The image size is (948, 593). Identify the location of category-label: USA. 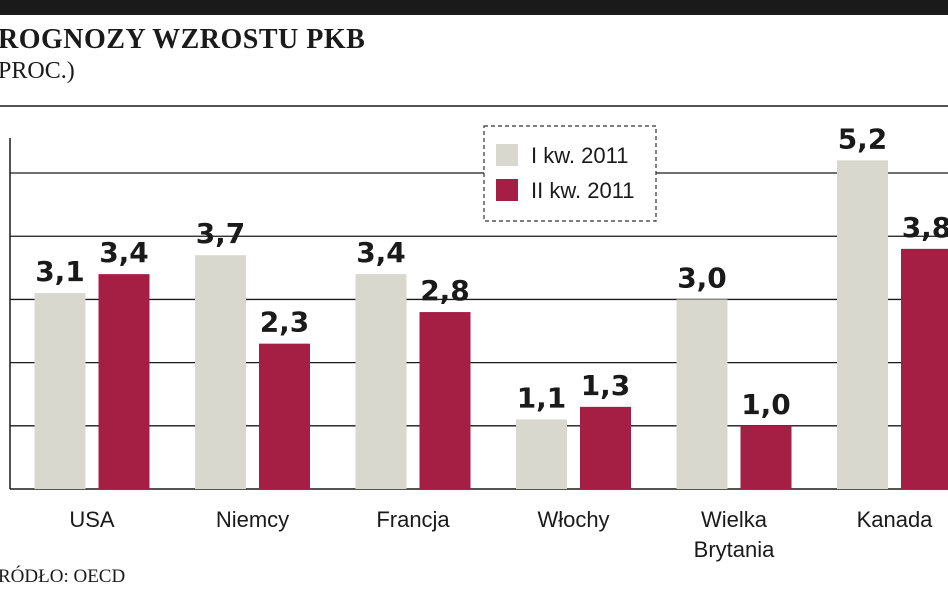
(92, 519).